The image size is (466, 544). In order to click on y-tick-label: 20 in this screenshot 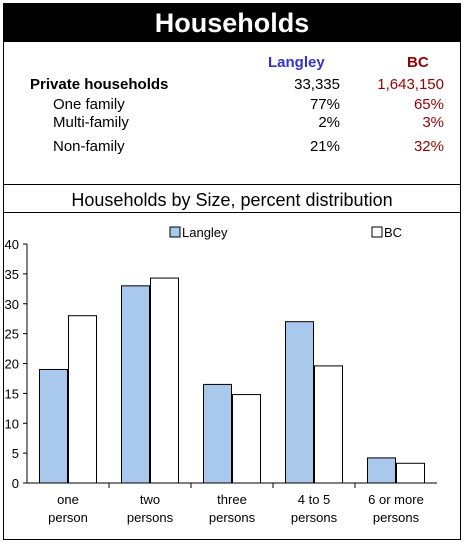, I will do `click(12, 364)`.